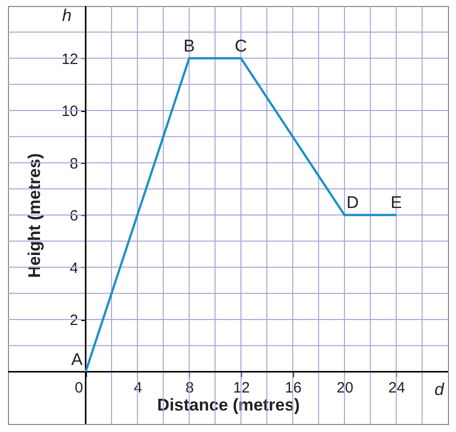 Image resolution: width=456 pixels, height=432 pixels. Describe the element at coordinates (74, 268) in the screenshot. I see `y-tick-label: 4` at that location.